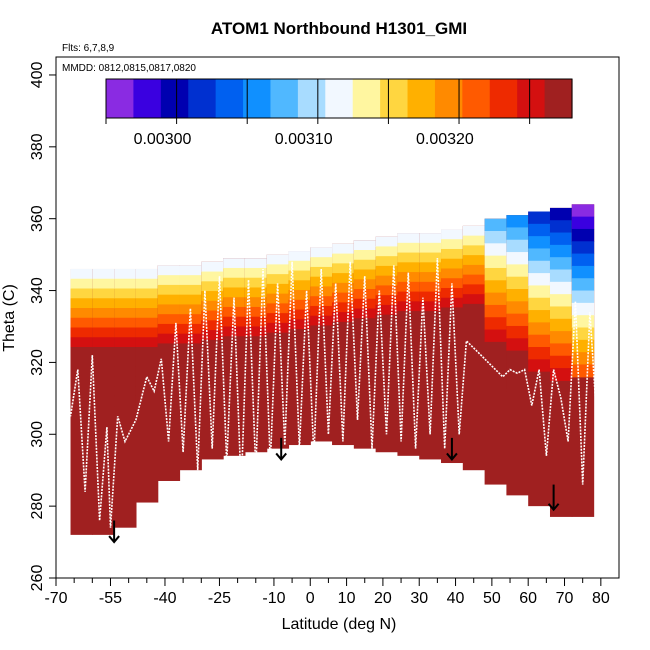 Image resolution: width=650 pixels, height=650 pixels. What do you see at coordinates (37, 290) in the screenshot?
I see `y-tick-label: 340` at bounding box center [37, 290].